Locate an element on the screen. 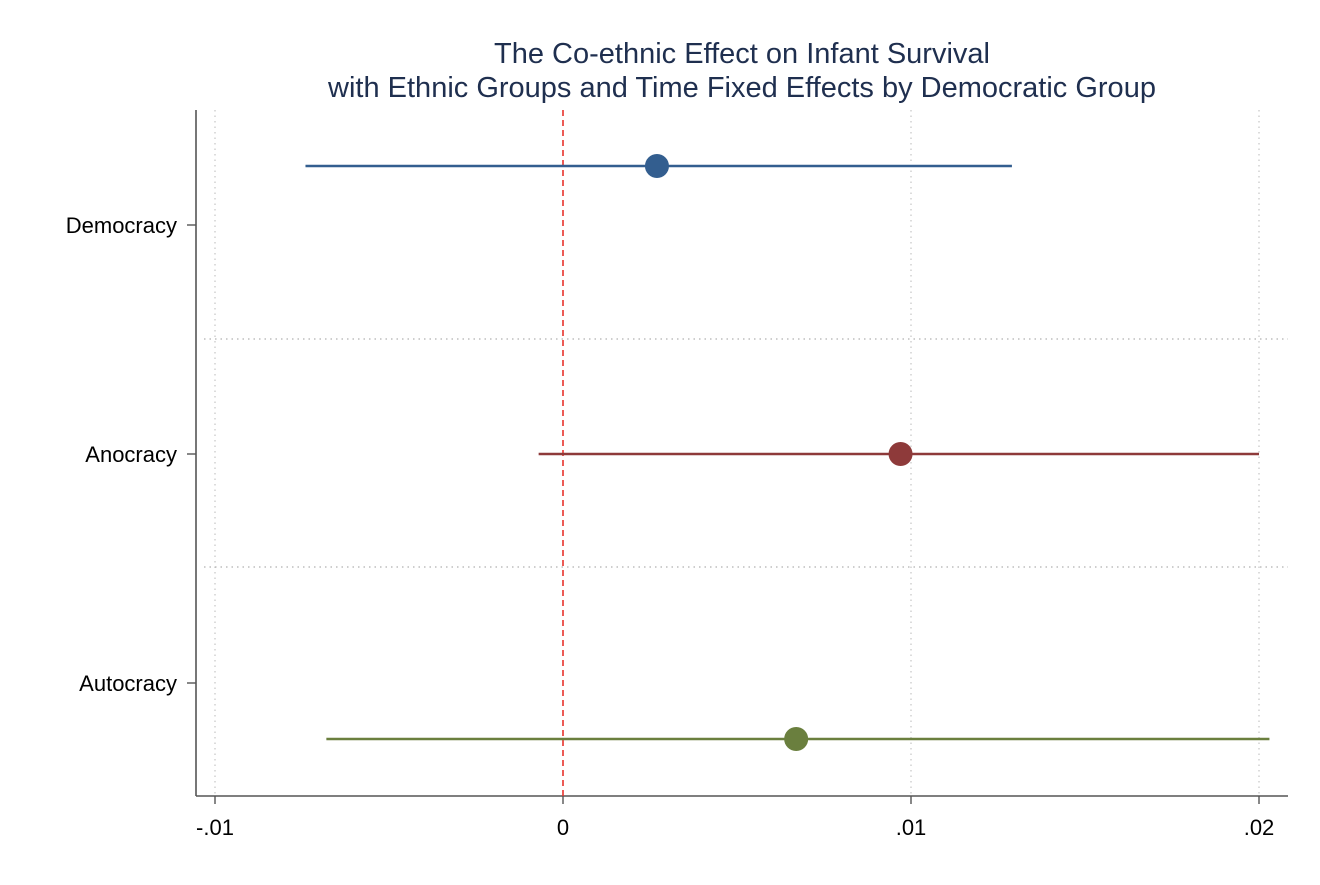 The width and height of the screenshot is (1320, 885). point-estimate-autocracy is located at coordinates (796, 739).